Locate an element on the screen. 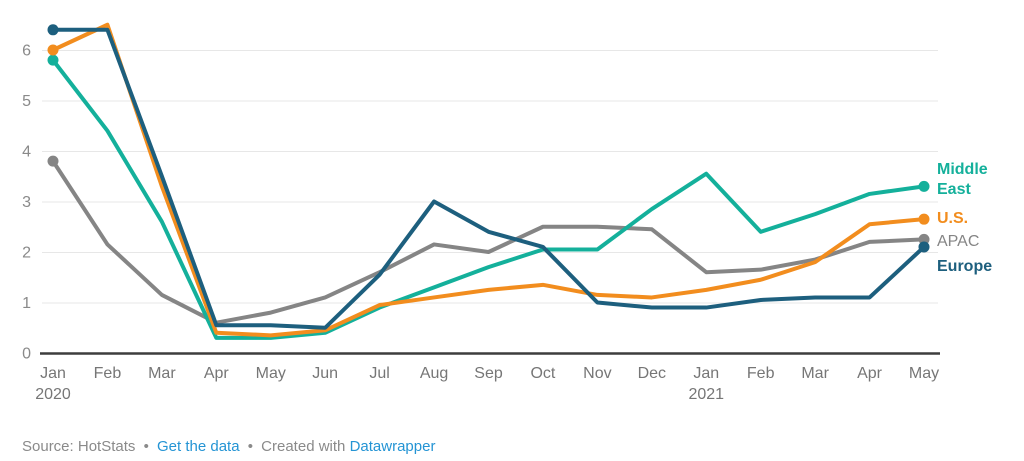 The height and width of the screenshot is (461, 1024). svg-text: 3 is located at coordinates (26, 202).